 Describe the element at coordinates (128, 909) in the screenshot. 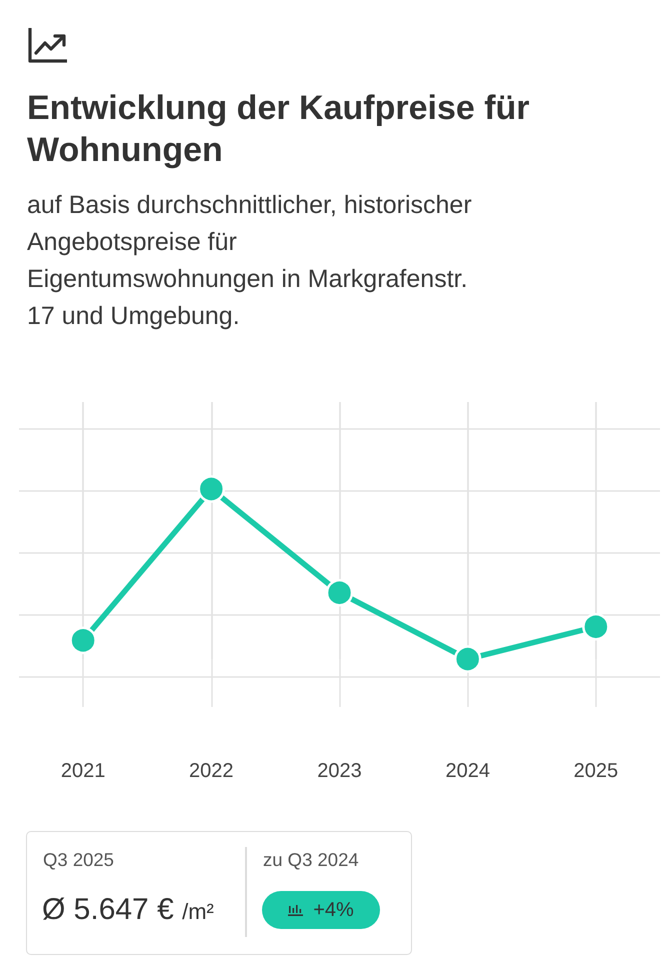

I see `text: Ø 5.647 € /m²` at that location.